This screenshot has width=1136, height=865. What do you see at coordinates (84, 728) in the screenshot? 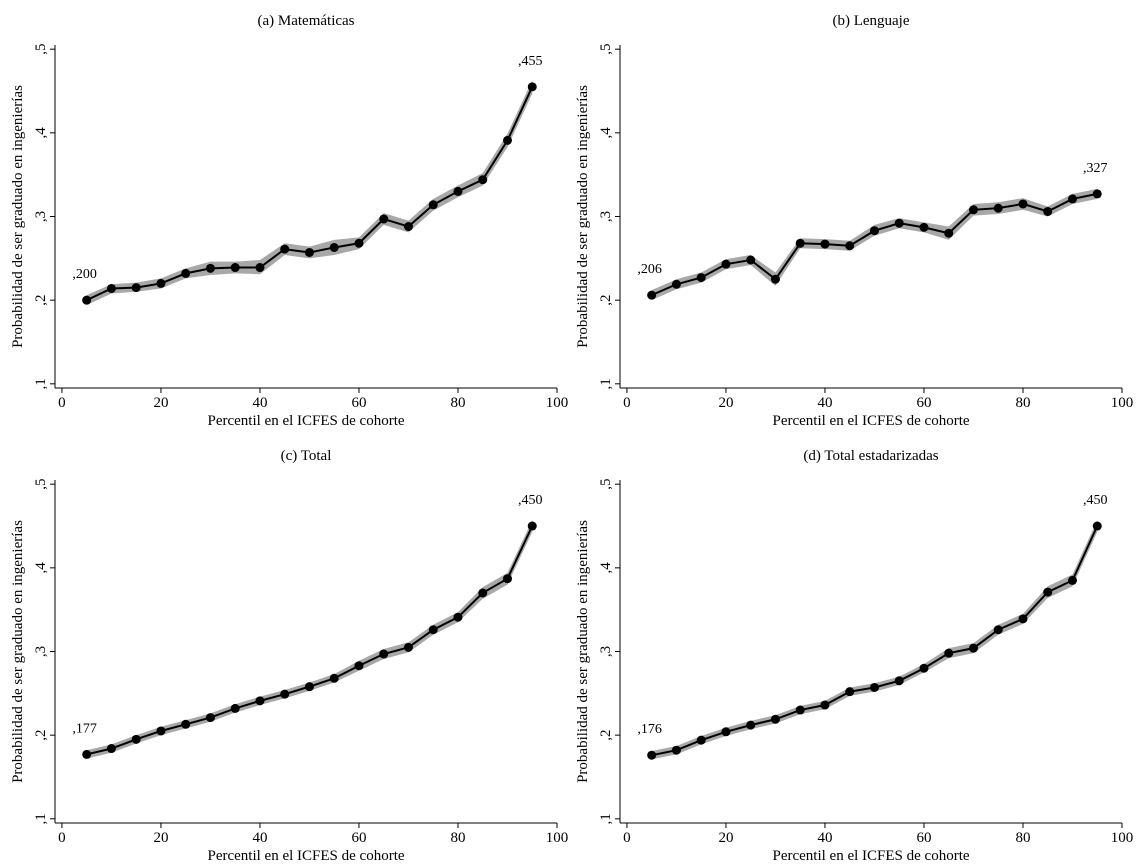
I see `value-label: ,177` at bounding box center [84, 728].